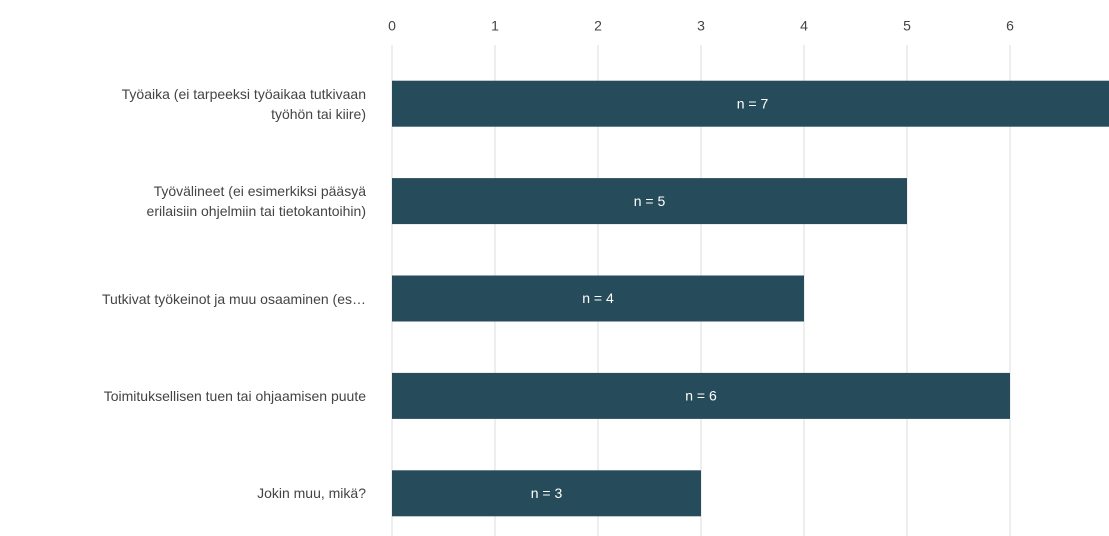 The height and width of the screenshot is (536, 1109). What do you see at coordinates (392, 26) in the screenshot?
I see `x-tick-label: 0` at bounding box center [392, 26].